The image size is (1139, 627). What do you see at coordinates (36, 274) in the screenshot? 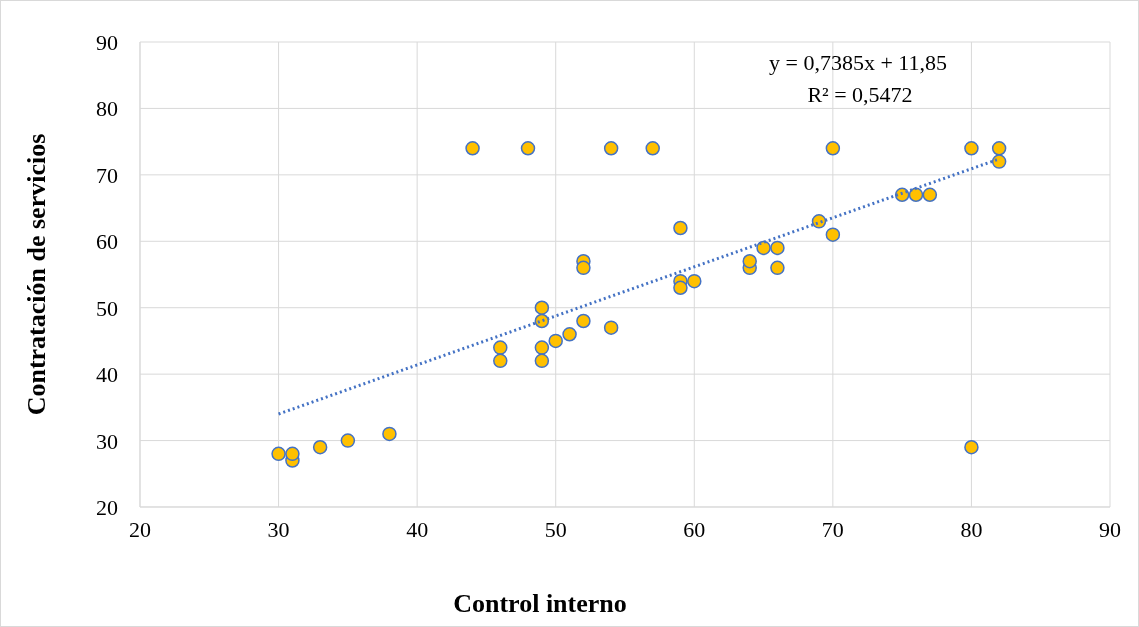
I see `y-axis-title: Contratación de servicios` at bounding box center [36, 274].